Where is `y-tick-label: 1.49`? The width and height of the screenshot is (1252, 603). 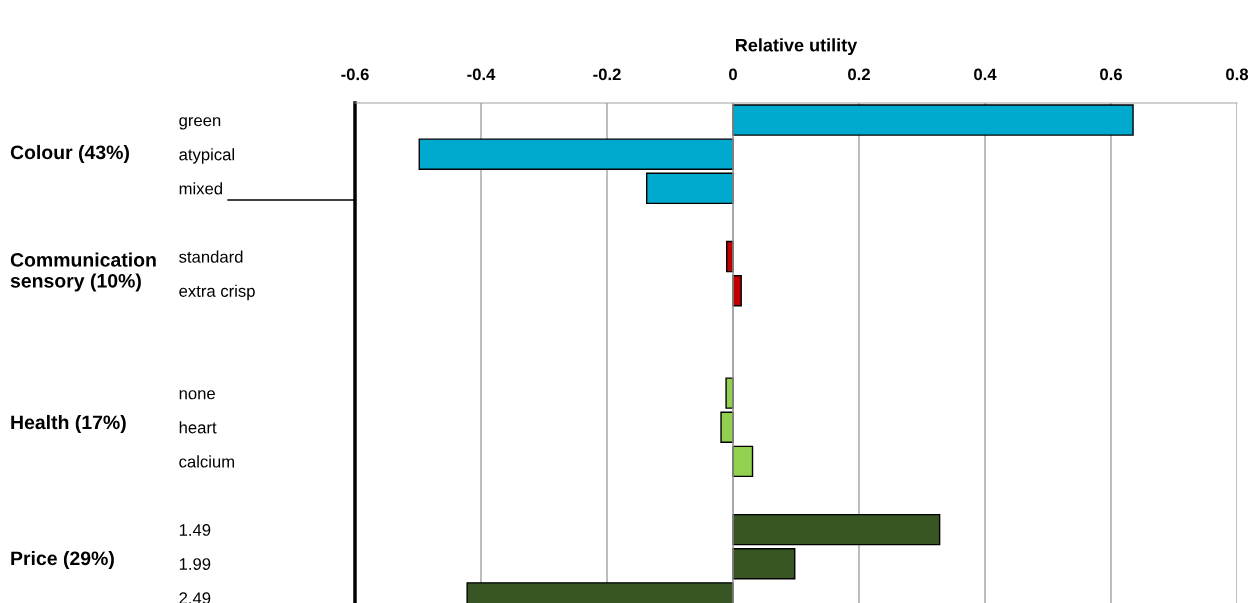 y-tick-label: 1.49 is located at coordinates (195, 530).